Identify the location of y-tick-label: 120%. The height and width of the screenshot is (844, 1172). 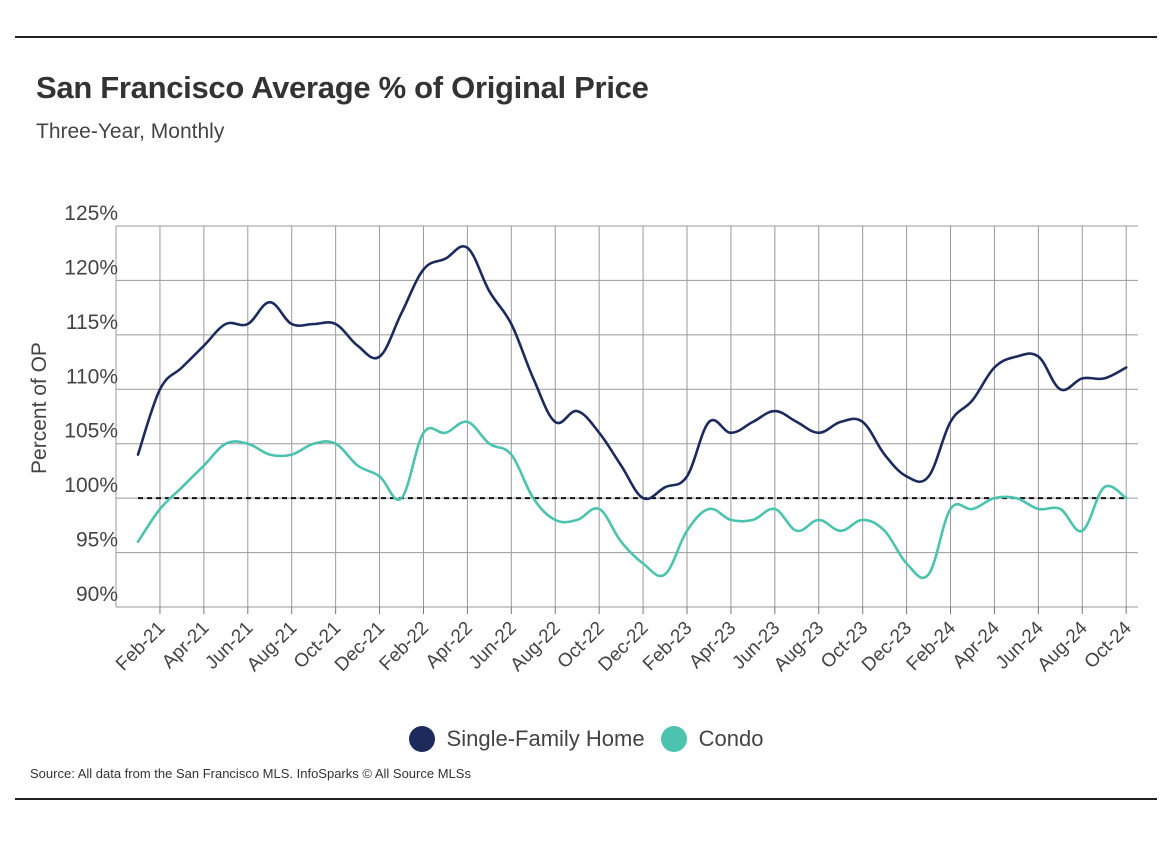
(91, 267).